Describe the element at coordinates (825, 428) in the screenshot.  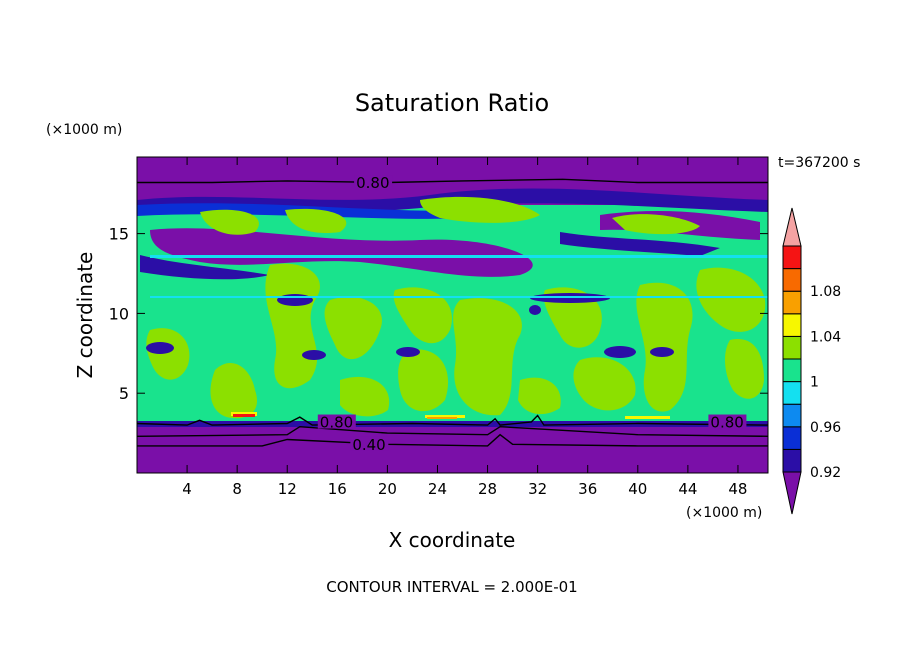
I see `colorbar-label: 0.96` at that location.